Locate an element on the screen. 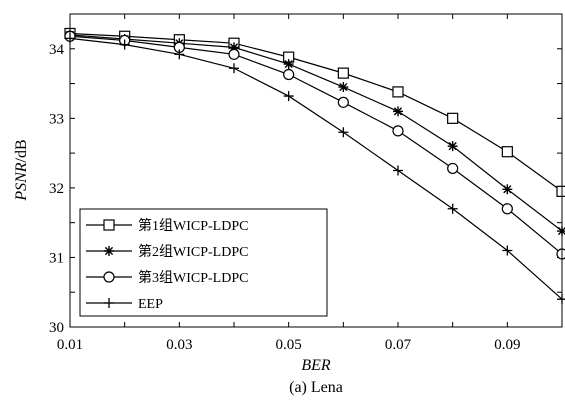  y-tick-label: 32 is located at coordinates (56, 189).